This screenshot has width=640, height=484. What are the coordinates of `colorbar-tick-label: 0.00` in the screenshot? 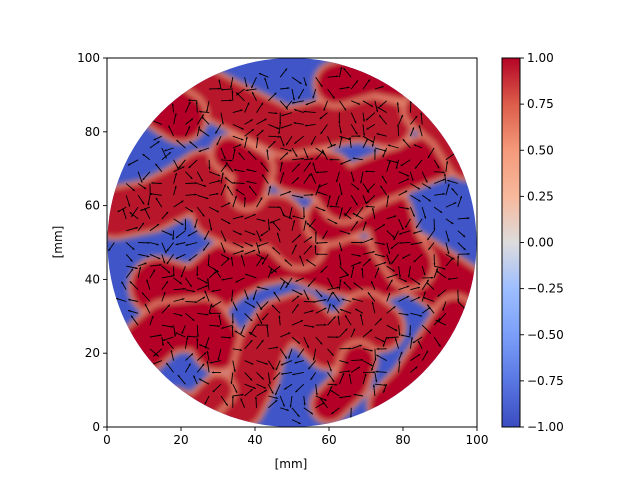 It's located at (540, 243).